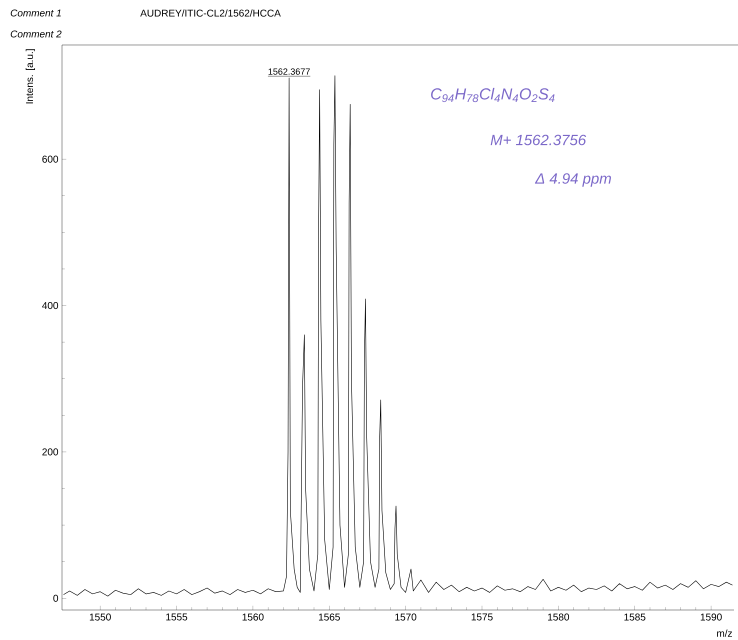  What do you see at coordinates (50, 452) in the screenshot?
I see `y-tick-label: 200` at bounding box center [50, 452].